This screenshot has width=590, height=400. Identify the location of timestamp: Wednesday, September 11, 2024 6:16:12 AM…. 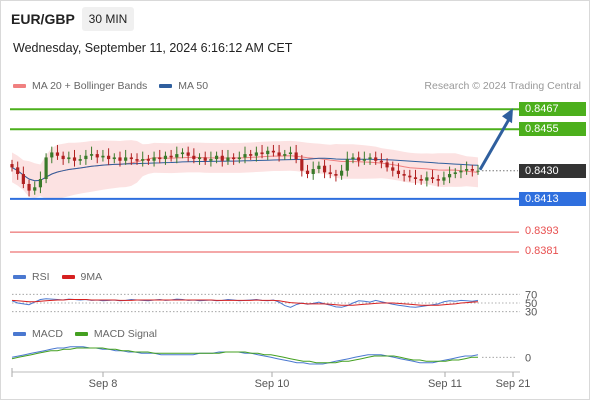
(153, 48).